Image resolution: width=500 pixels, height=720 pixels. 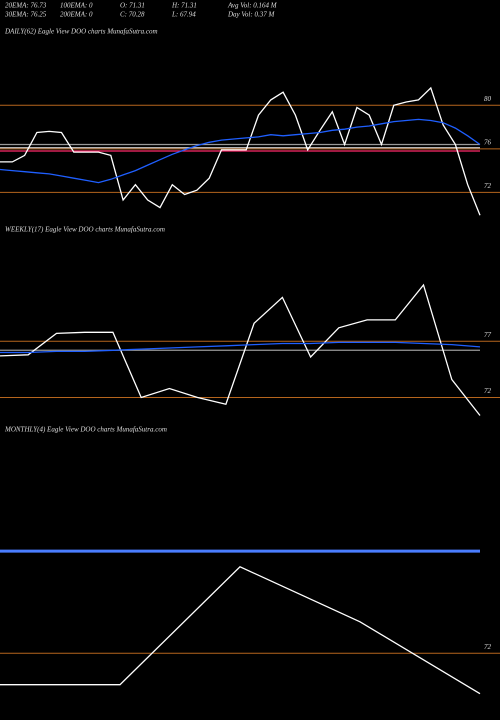 I want to click on header-stat: H: 71.31, so click(x=184, y=6).